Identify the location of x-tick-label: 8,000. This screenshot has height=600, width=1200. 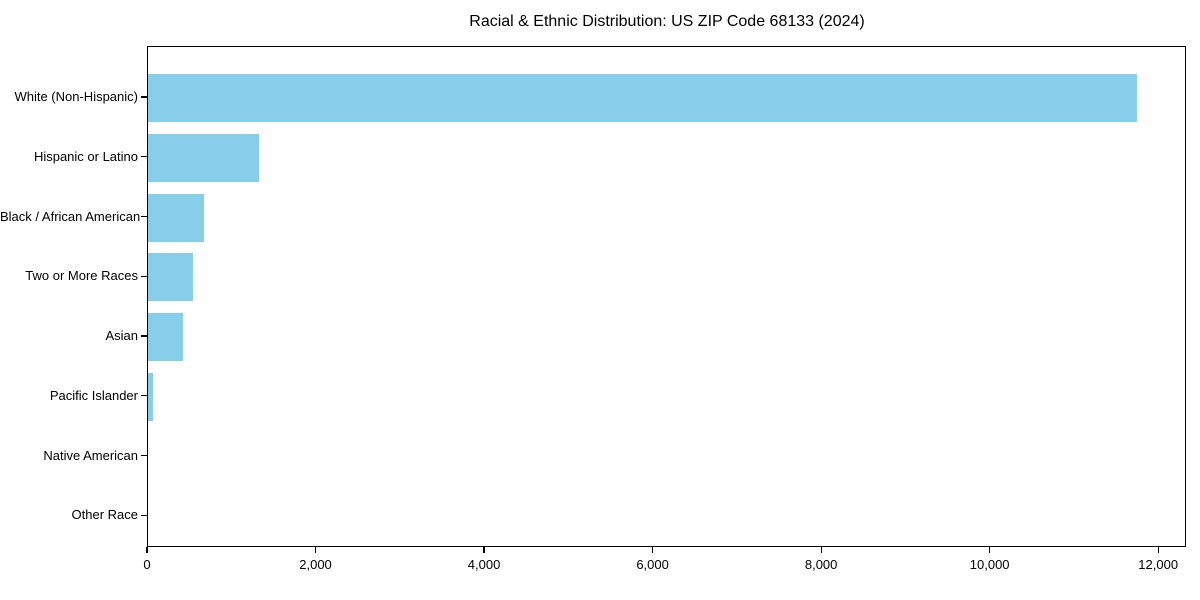
(821, 564).